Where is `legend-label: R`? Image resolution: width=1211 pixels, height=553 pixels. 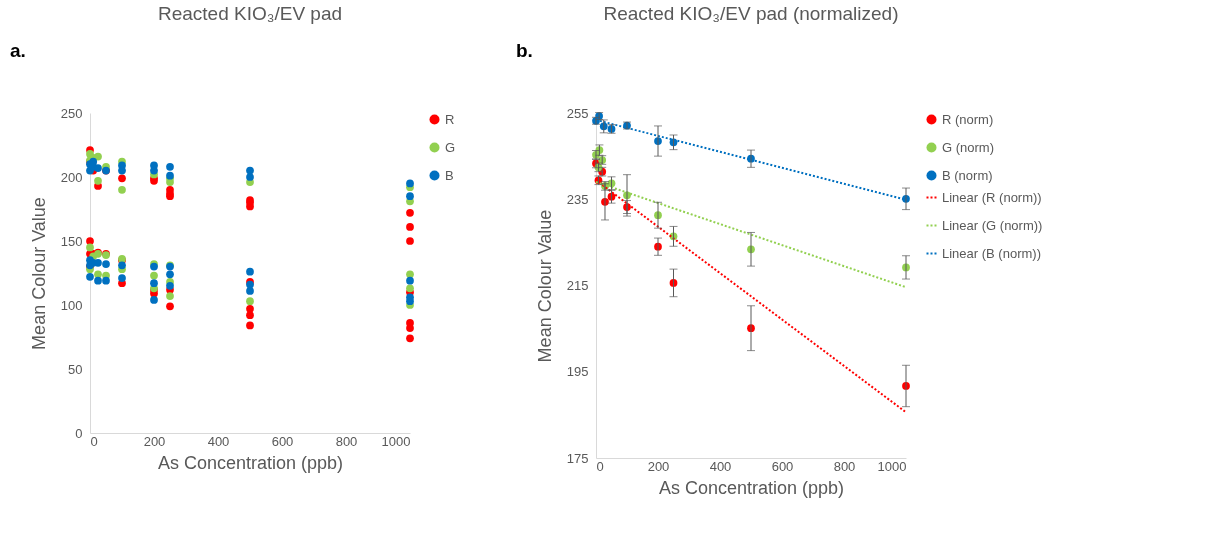
legend-label: R is located at coordinates (450, 119).